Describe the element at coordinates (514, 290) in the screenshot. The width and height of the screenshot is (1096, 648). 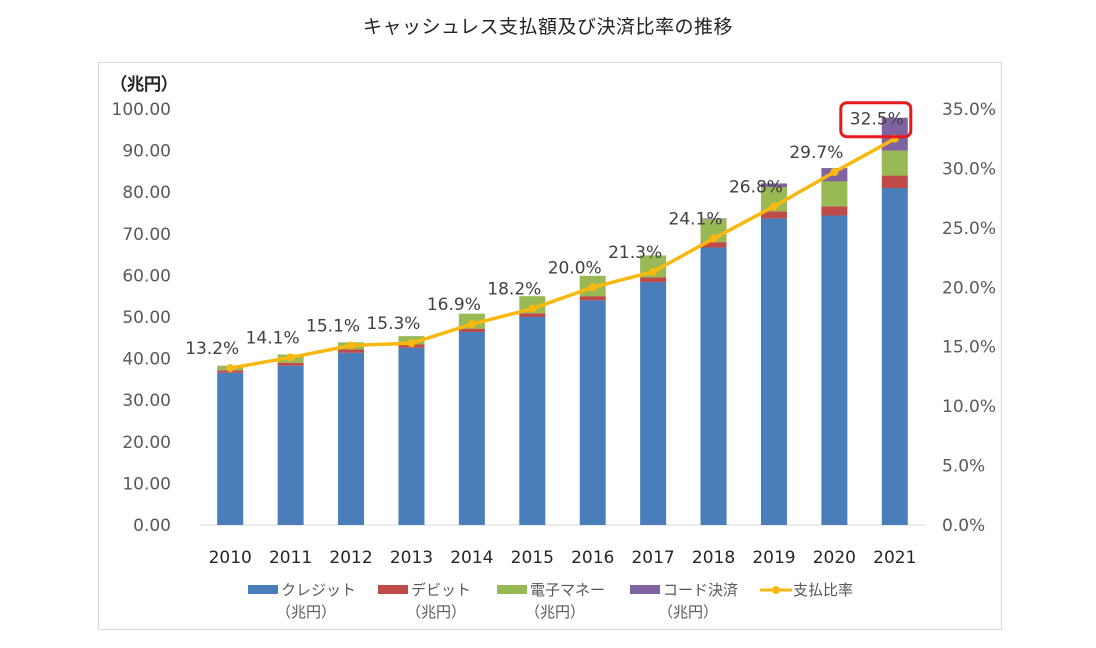
I see `ratio-data-label: 18.2%` at that location.